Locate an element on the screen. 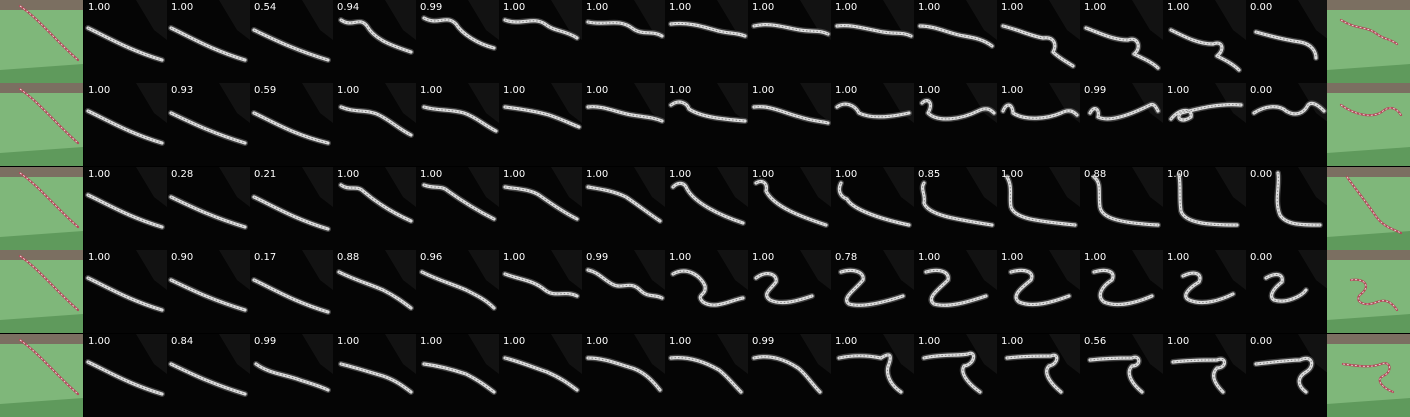 The image size is (1410, 417). rope-frame: 0.59 is located at coordinates (291, 124).